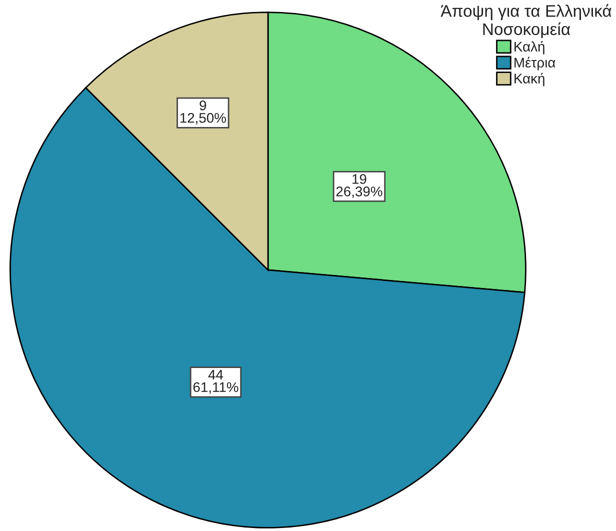 This screenshot has height=531, width=616. What do you see at coordinates (535, 63) in the screenshot?
I see `legend-label: Μέτρια` at bounding box center [535, 63].